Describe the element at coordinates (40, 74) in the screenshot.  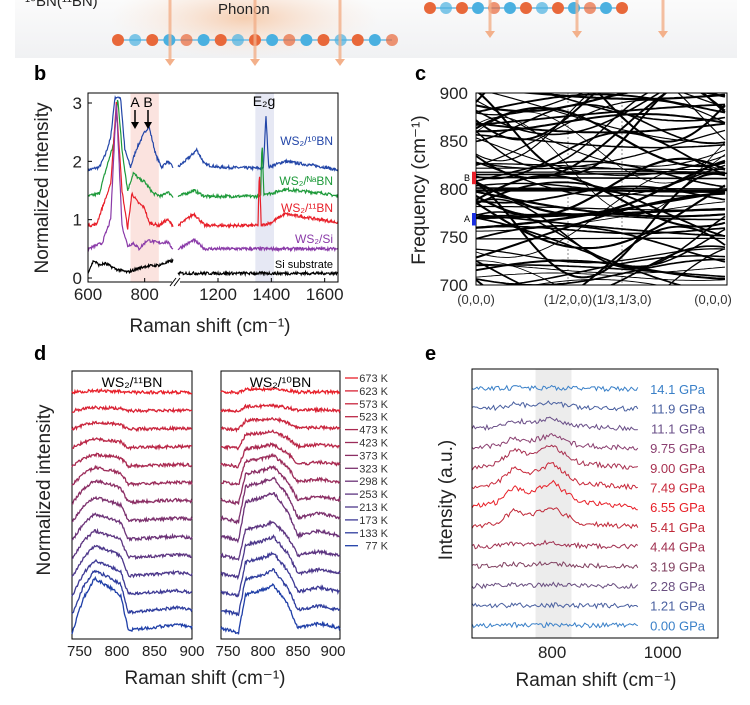
I see `panel-letter-b: b` at that location.